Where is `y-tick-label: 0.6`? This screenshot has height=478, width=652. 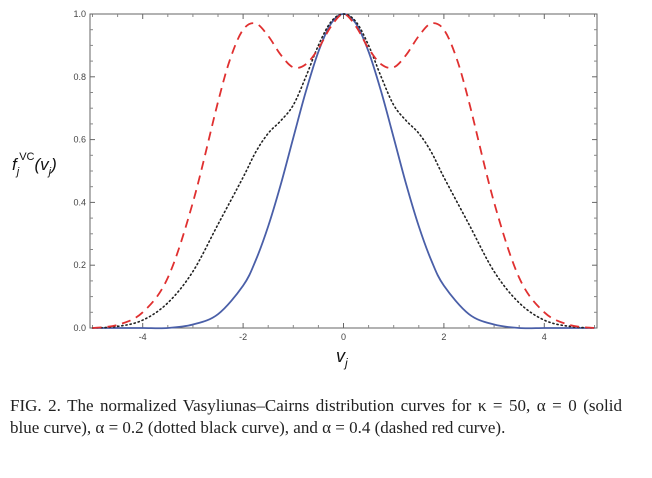 y-tick-label: 0.6 is located at coordinates (79, 140).